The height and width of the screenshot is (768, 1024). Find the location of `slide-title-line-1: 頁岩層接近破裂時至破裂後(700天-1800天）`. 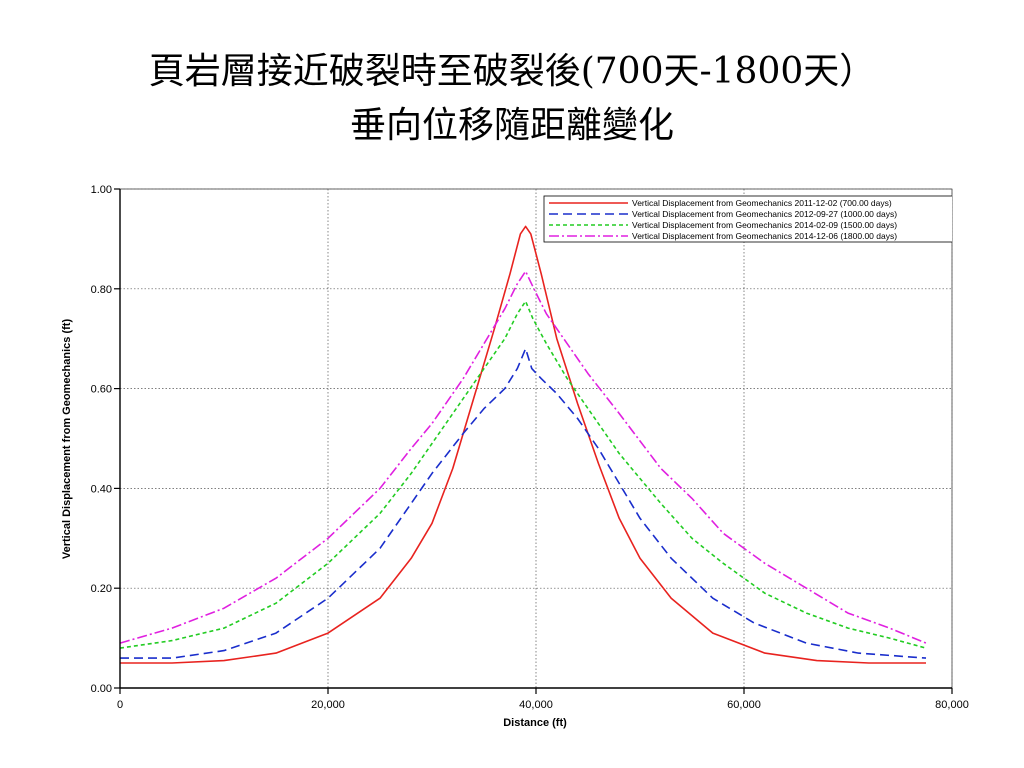

slide-title-line-1: 頁岩層接近破裂時至破裂後(700天-1800天） is located at coordinates (512, 71).